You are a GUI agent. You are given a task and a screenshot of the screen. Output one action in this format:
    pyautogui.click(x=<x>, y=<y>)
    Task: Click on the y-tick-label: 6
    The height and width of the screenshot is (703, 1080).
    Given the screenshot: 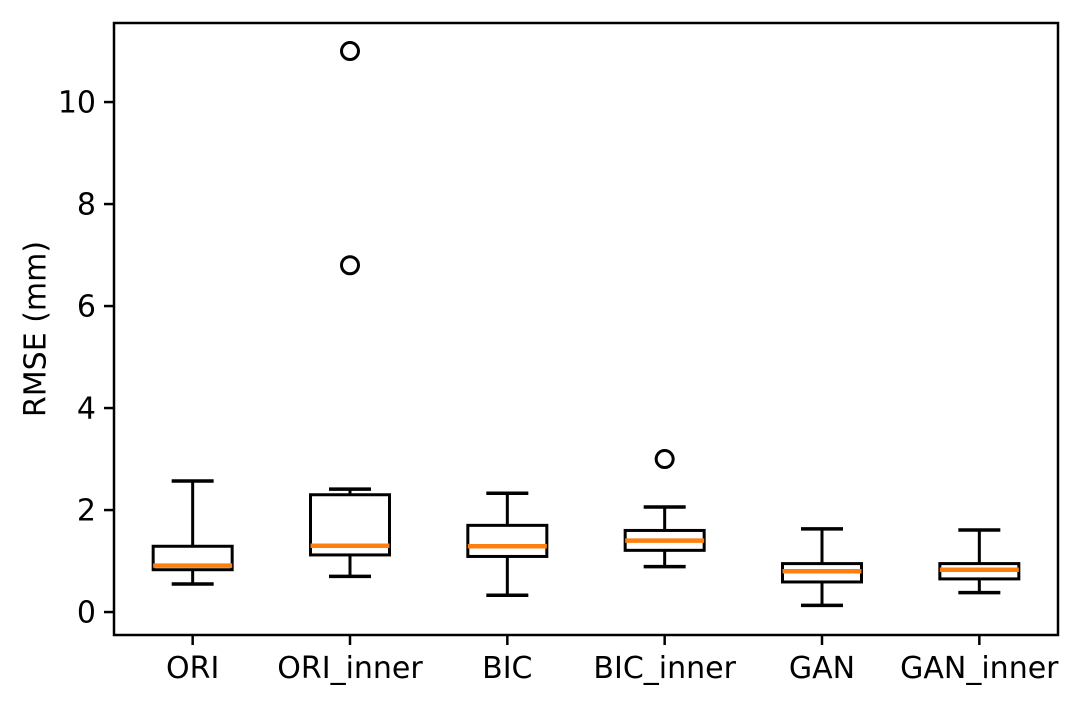 What is the action you would take?
    pyautogui.click(x=86, y=307)
    